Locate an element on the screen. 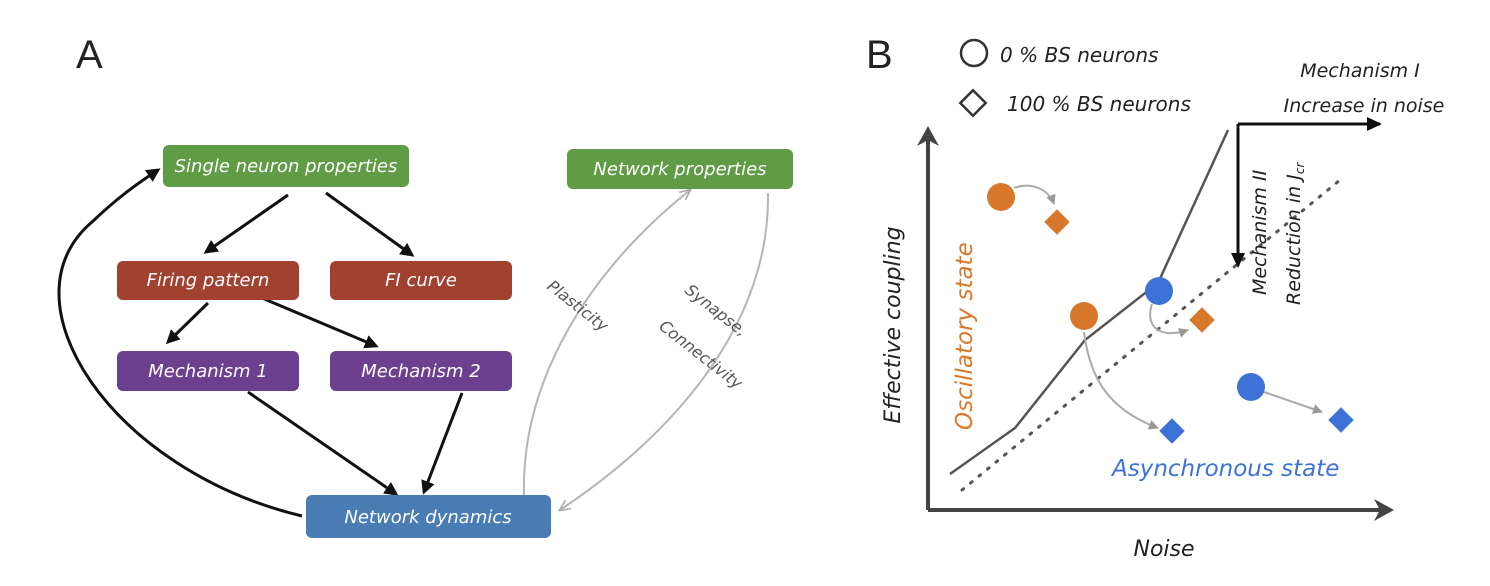 This screenshot has height=586, width=1490. panel-b-letter: B is located at coordinates (879, 55).